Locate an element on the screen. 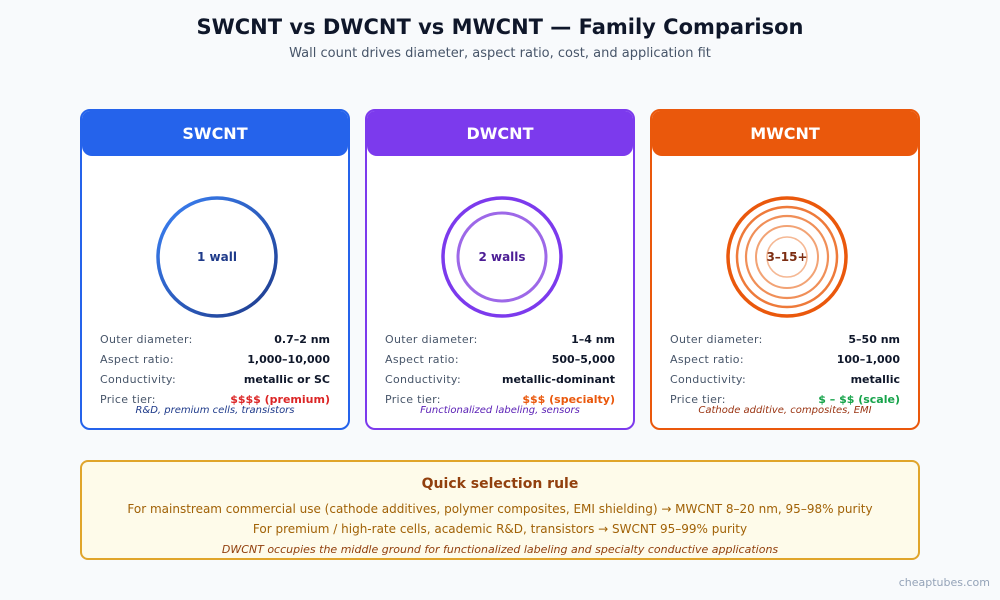 The image size is (1000, 600). mwcnt-wall-label: 3–15+ is located at coordinates (786, 257).